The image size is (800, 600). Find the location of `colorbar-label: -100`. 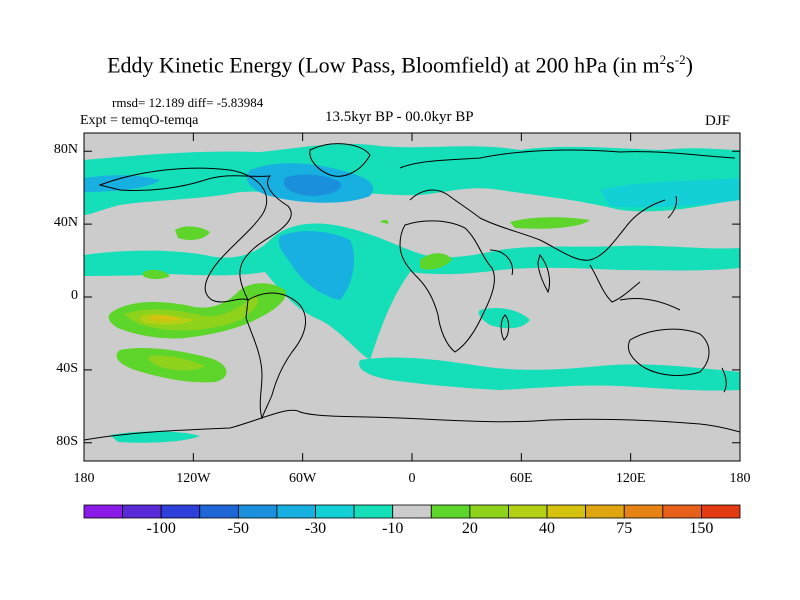

colorbar-label: -100 is located at coordinates (161, 528).